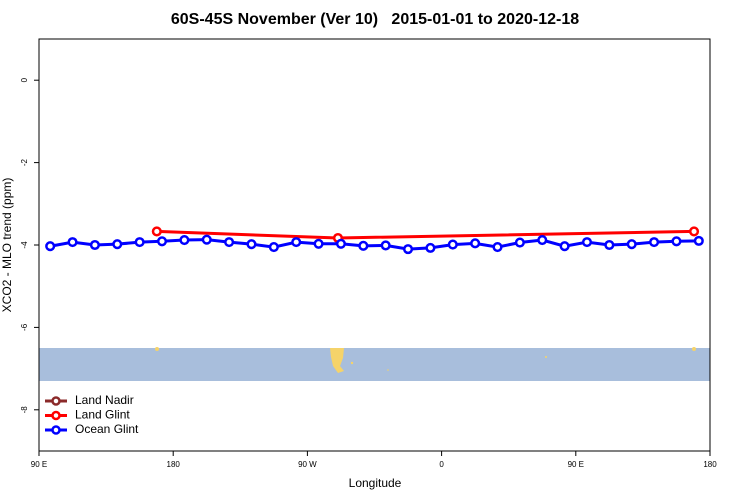  Describe the element at coordinates (24, 327) in the screenshot. I see `y-tick-label: -6` at that location.